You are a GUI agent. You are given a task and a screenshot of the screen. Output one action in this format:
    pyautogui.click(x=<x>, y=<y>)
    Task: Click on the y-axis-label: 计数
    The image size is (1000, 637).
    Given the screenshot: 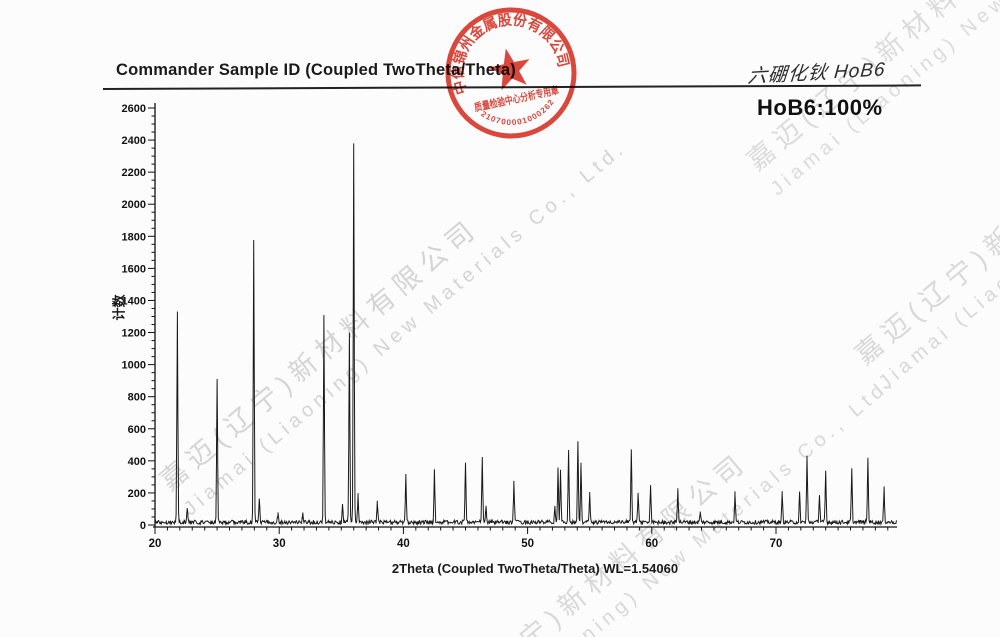 What is the action you would take?
    pyautogui.click(x=119, y=307)
    